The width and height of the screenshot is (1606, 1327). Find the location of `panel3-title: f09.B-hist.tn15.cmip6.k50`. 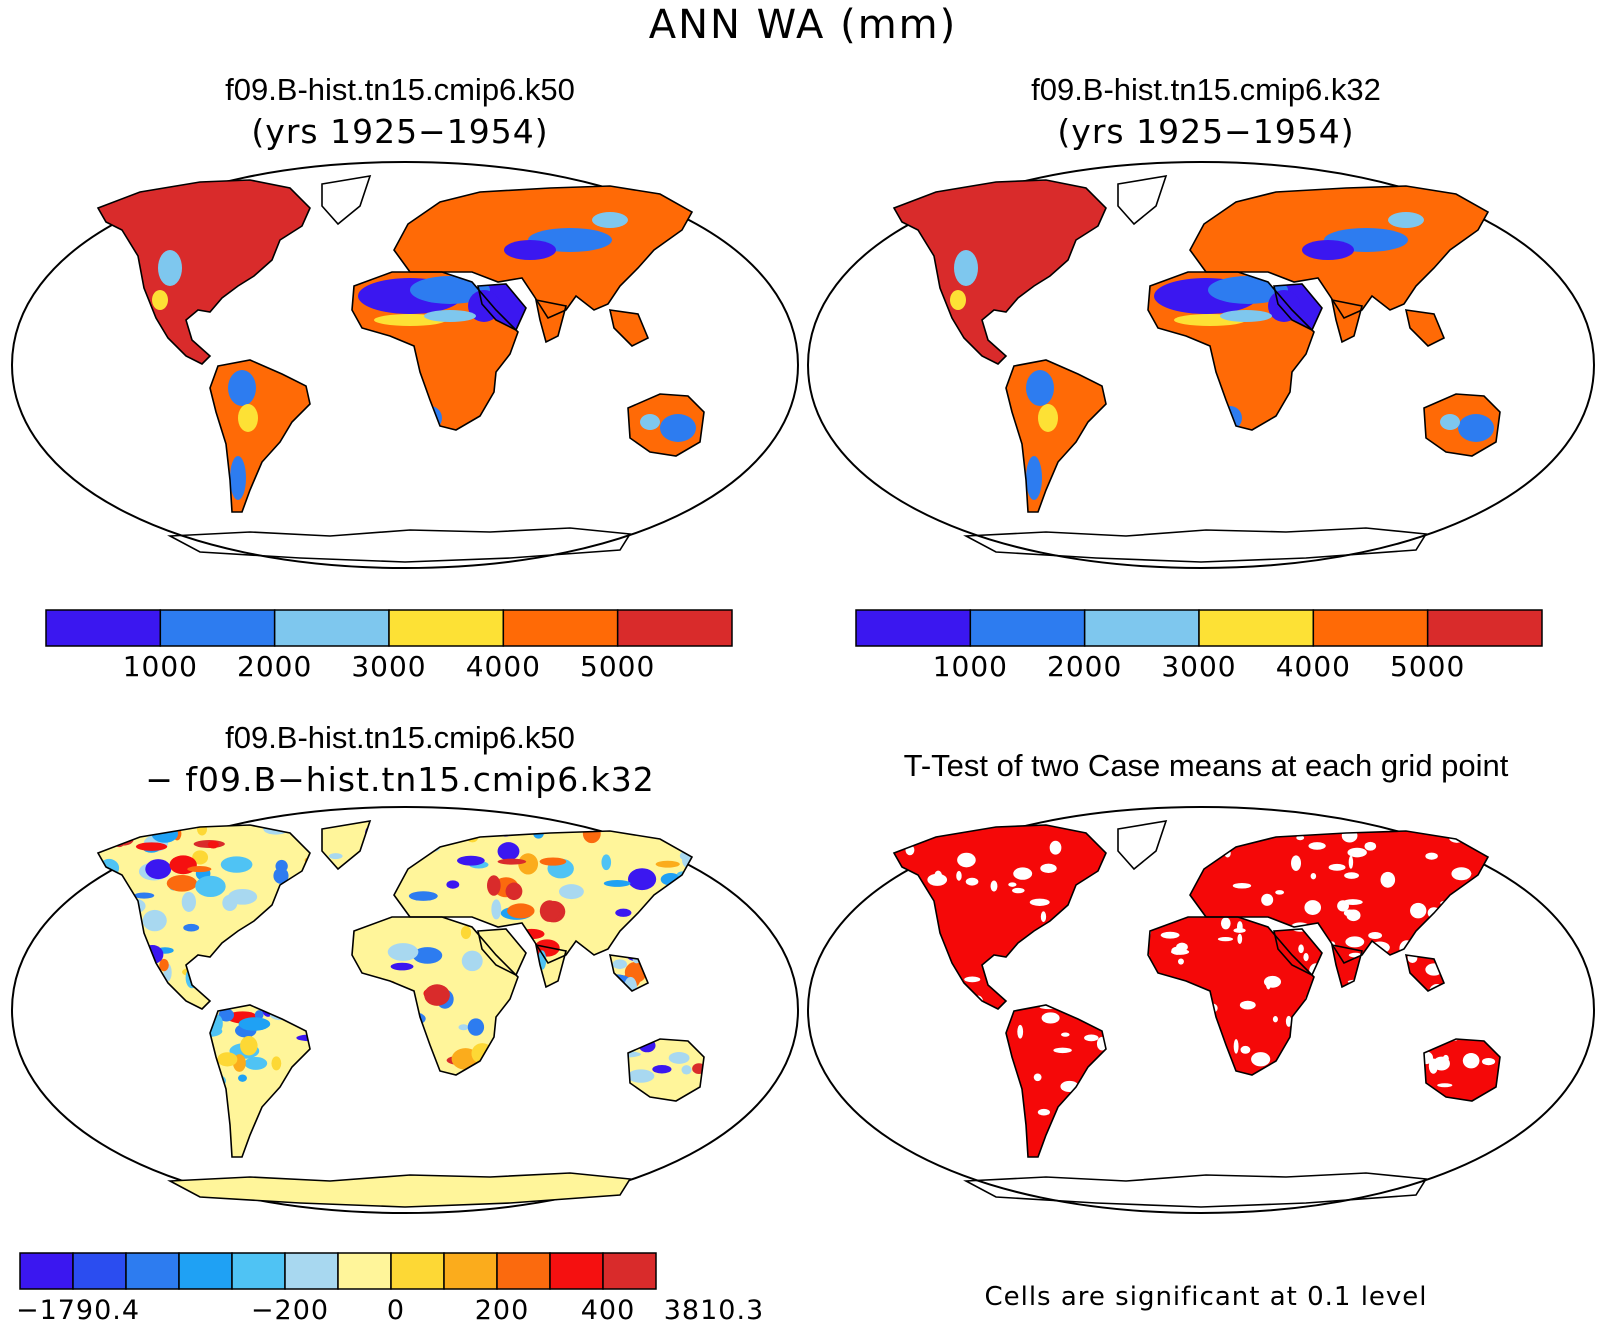

panel3-title: f09.B-hist.tn15.cmip6.k50 is located at coordinates (400, 737).